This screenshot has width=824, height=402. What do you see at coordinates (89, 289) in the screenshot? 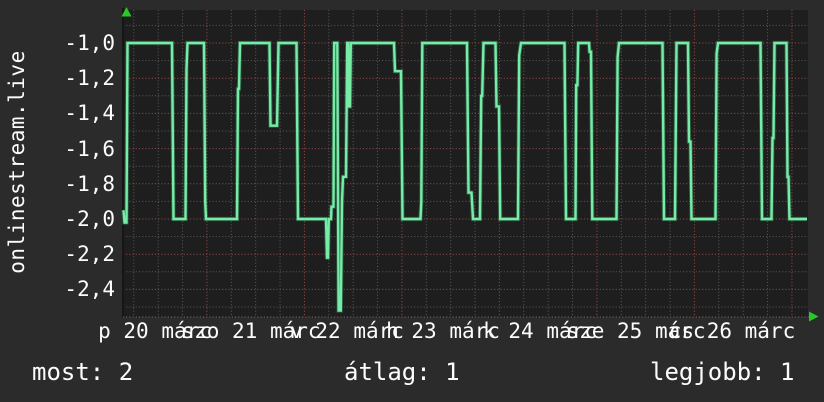
I see `y-tick-label: -2,4` at bounding box center [89, 289].